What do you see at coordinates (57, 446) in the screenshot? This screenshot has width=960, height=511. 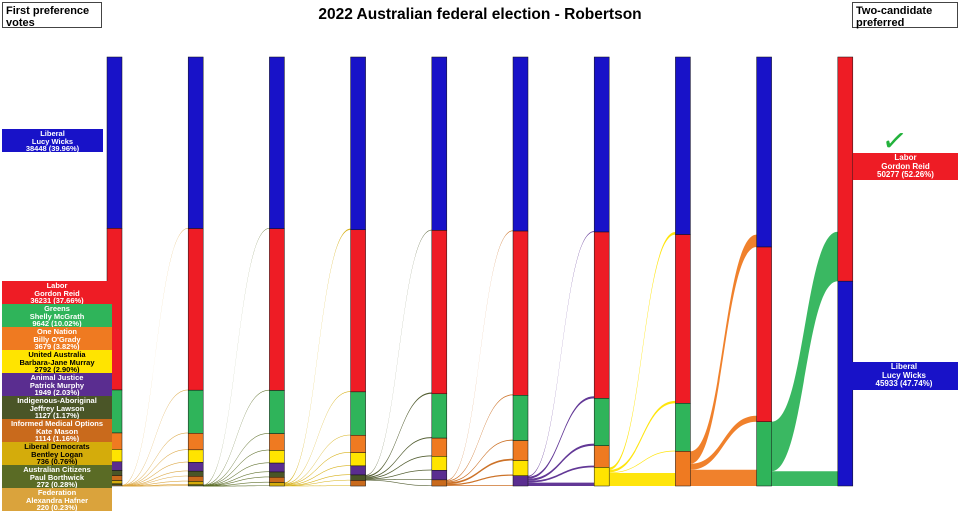 I see `party-name: Liberal Democrats` at bounding box center [57, 446].